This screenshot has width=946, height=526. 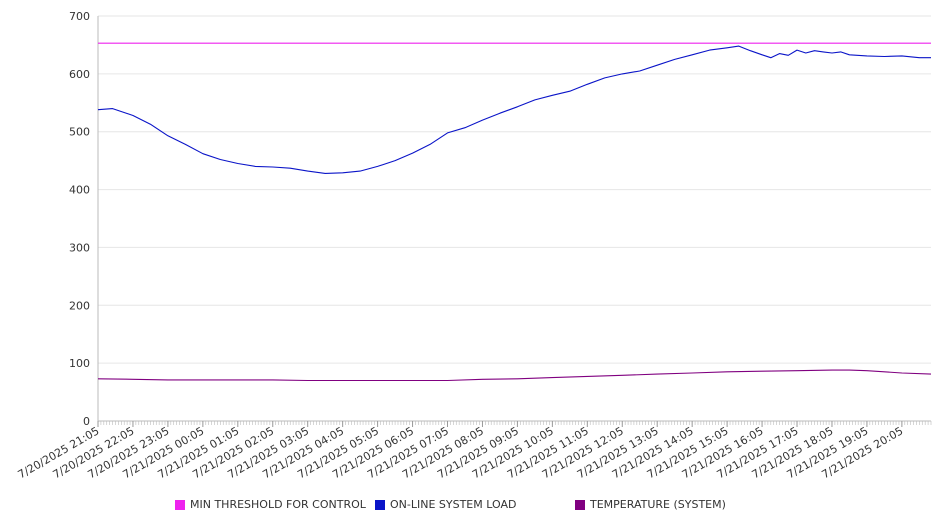 I want to click on y-tick-label: 500, so click(x=79, y=132).